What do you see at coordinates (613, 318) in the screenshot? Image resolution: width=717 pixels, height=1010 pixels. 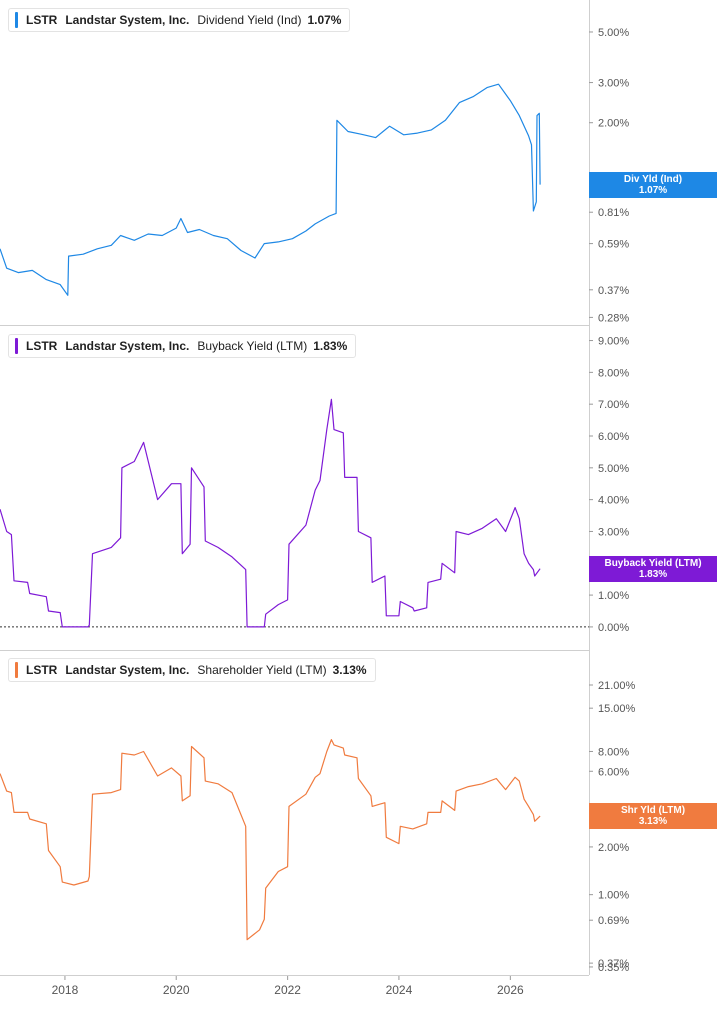 I see `y-tick-label: 0.28%` at bounding box center [613, 318].